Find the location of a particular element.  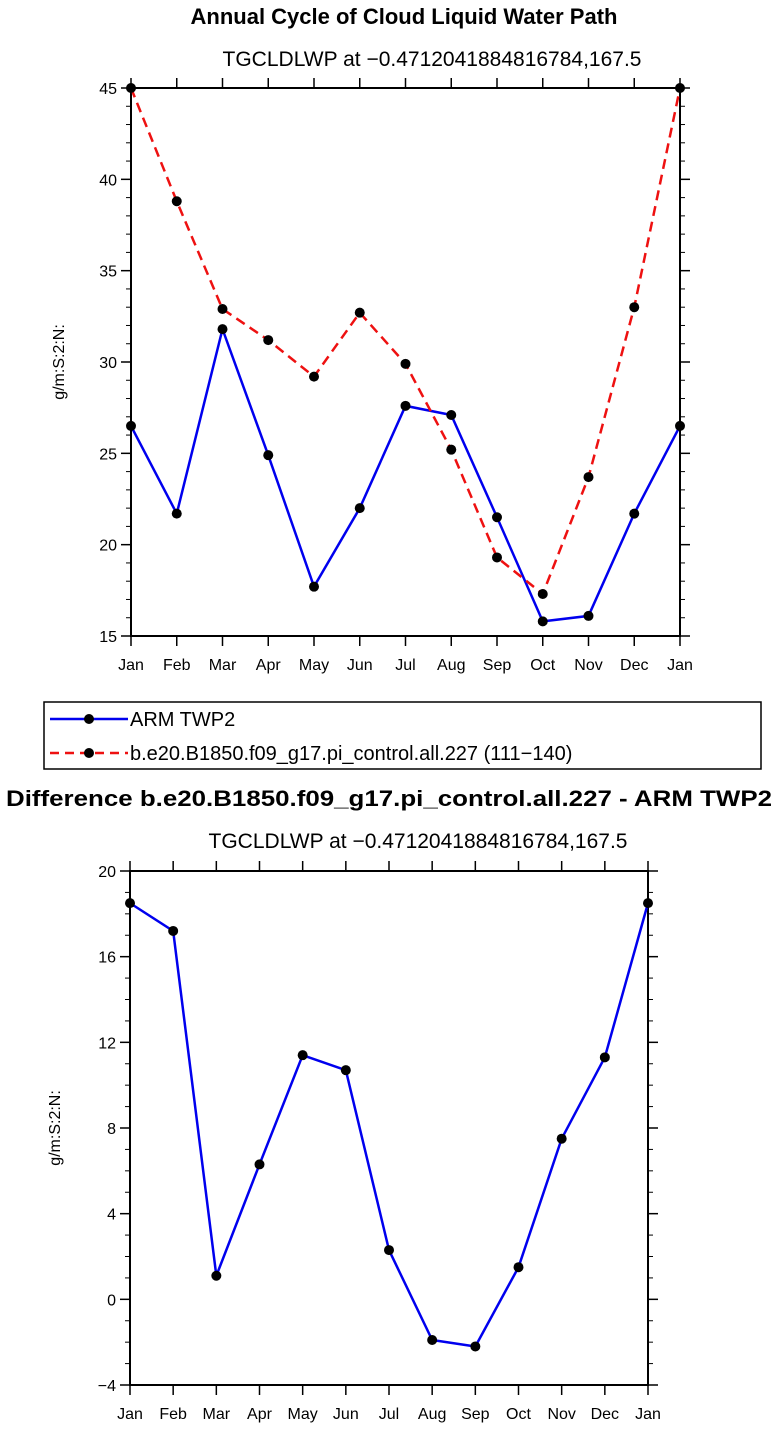

y-tick-label: 25 is located at coordinates (108, 454).